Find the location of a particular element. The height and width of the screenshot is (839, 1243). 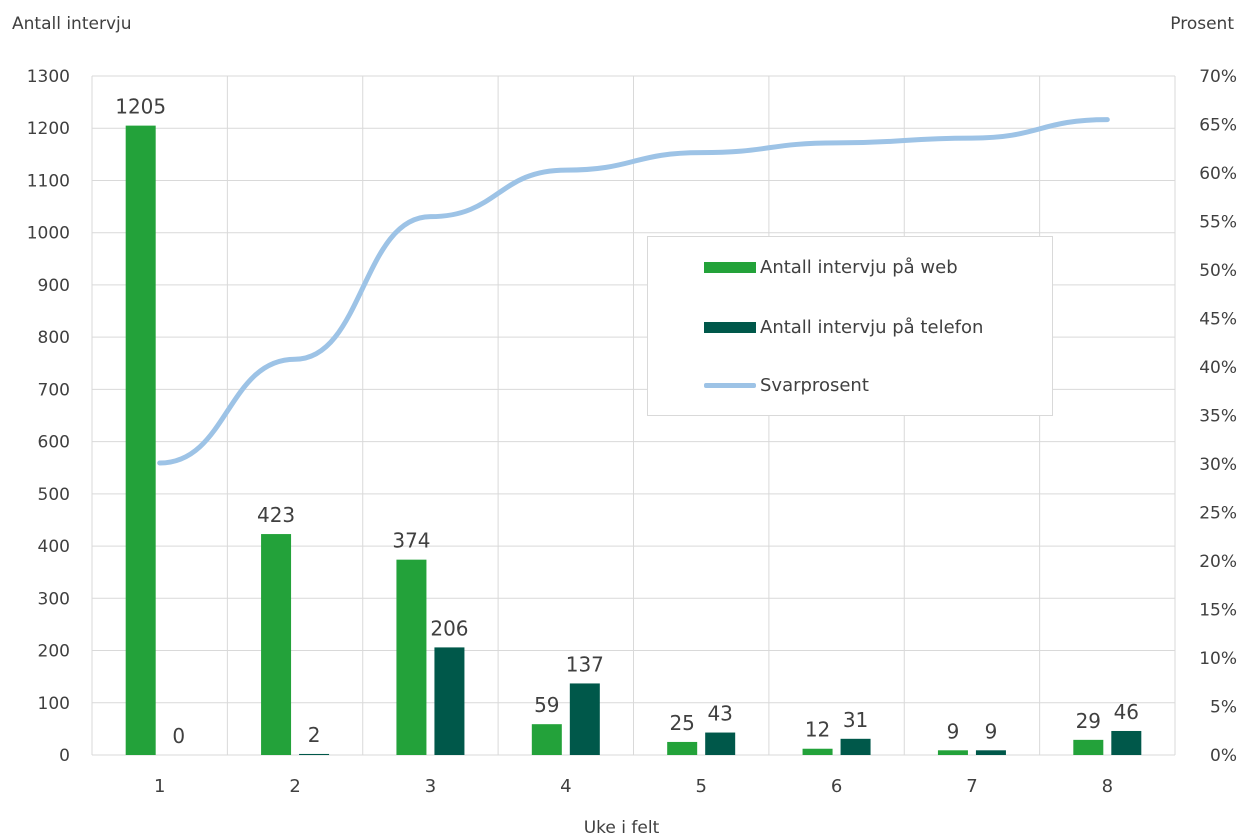

bar-web-label: 59 is located at coordinates (546, 705).